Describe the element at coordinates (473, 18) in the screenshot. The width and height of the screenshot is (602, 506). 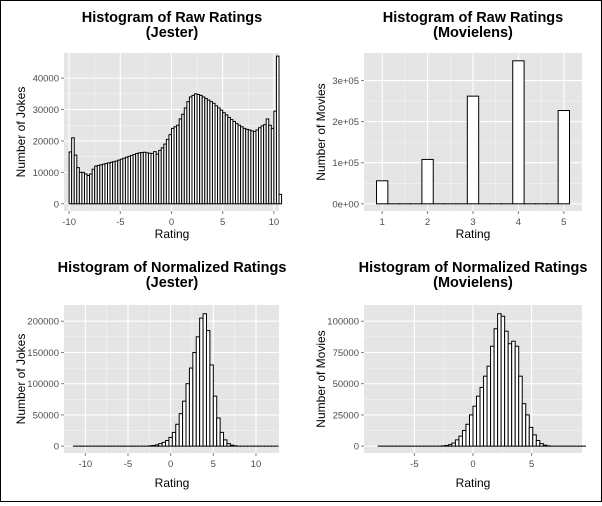
I see `movielens-raw-title: Histogram of Raw Ratings` at that location.